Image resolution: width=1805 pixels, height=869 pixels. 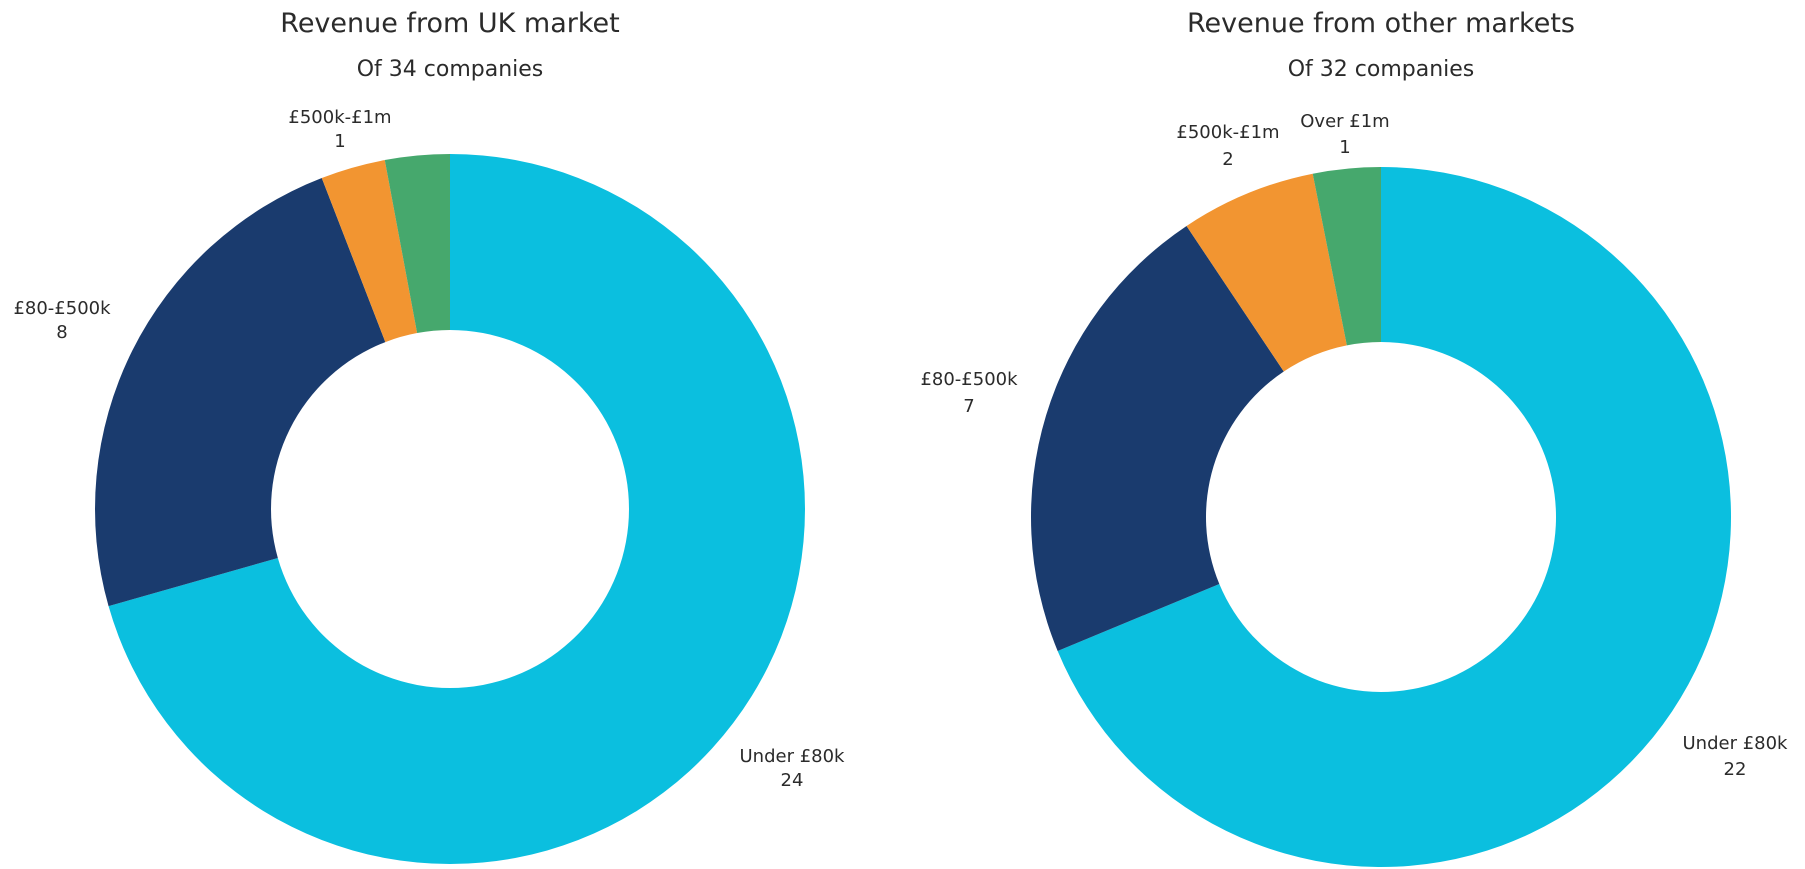 I want to click on label-category: Over £1m, so click(x=1344, y=121).